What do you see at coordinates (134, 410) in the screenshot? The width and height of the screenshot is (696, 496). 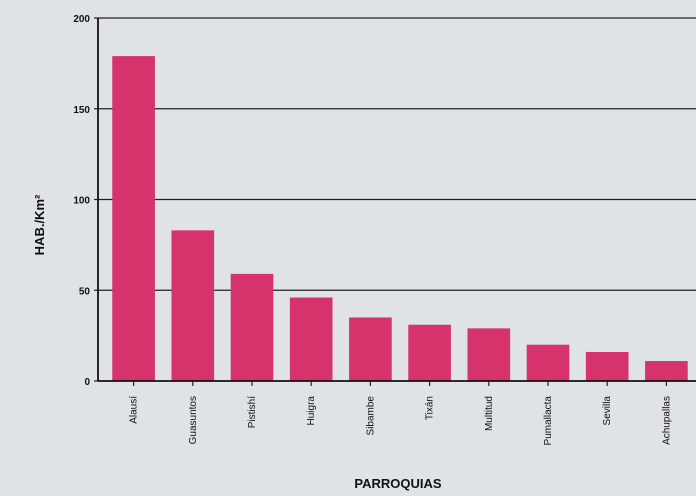 I see `x-tick-label: Alausí` at bounding box center [134, 410].